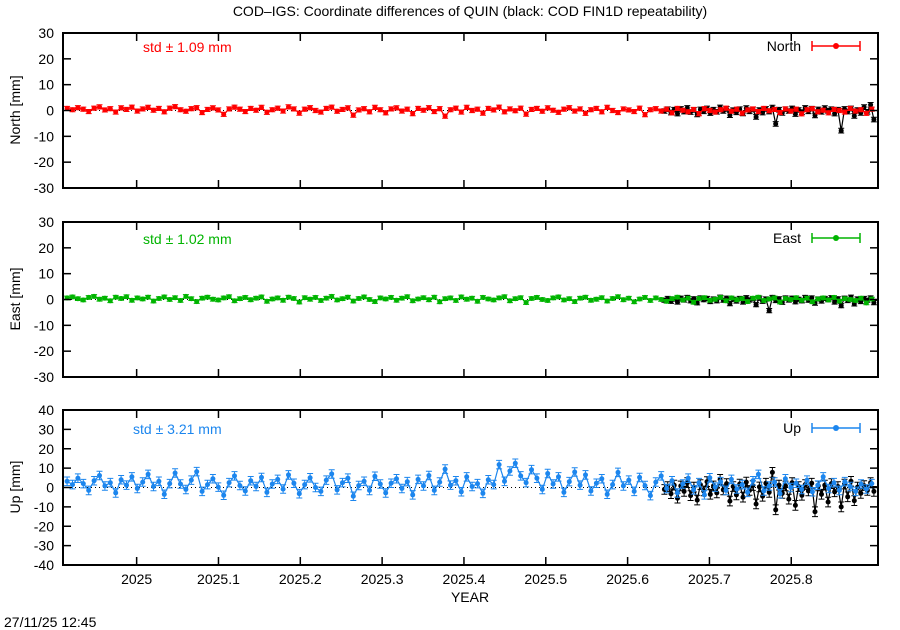  Describe the element at coordinates (187, 239) in the screenshot. I see `east-std-label: std ± 1.02 mm` at that location.